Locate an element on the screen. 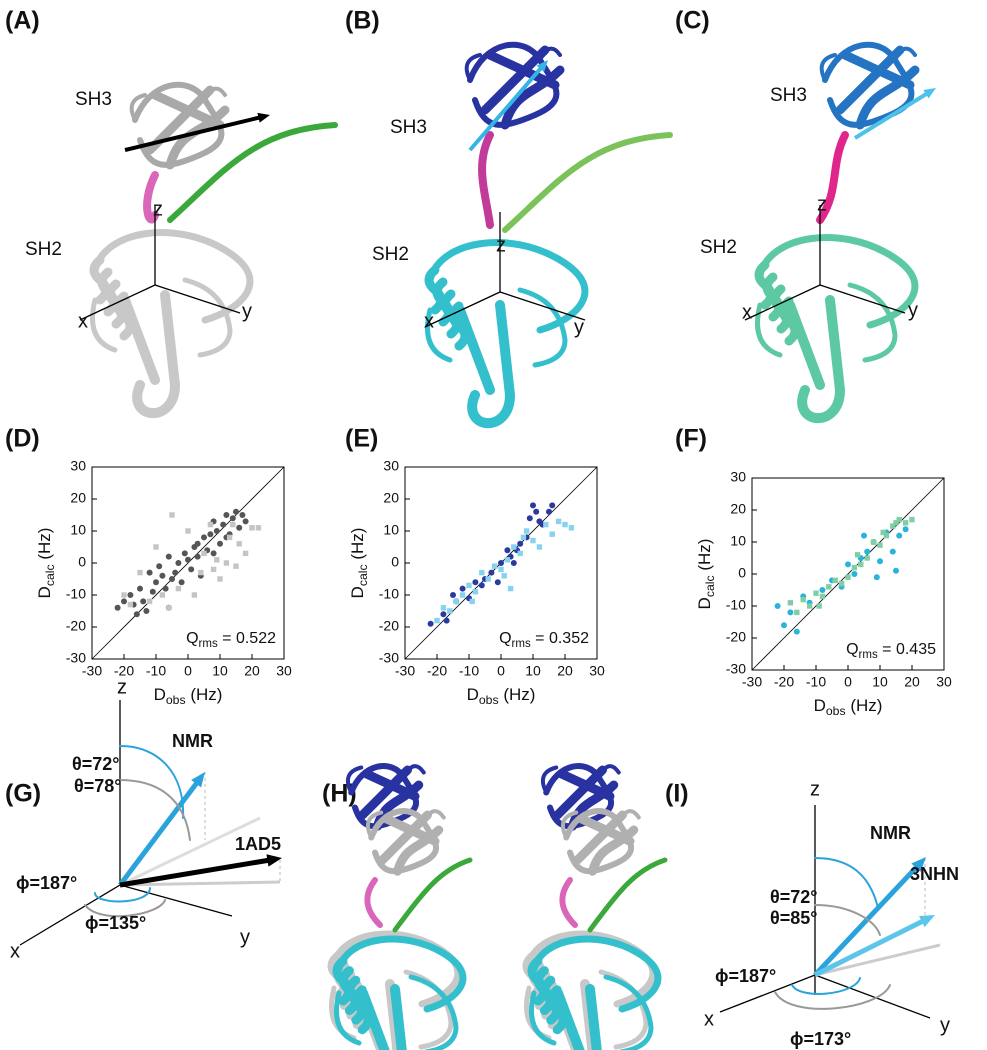 The image size is (987, 1050). x-tick-label: -30 is located at coordinates (405, 671).